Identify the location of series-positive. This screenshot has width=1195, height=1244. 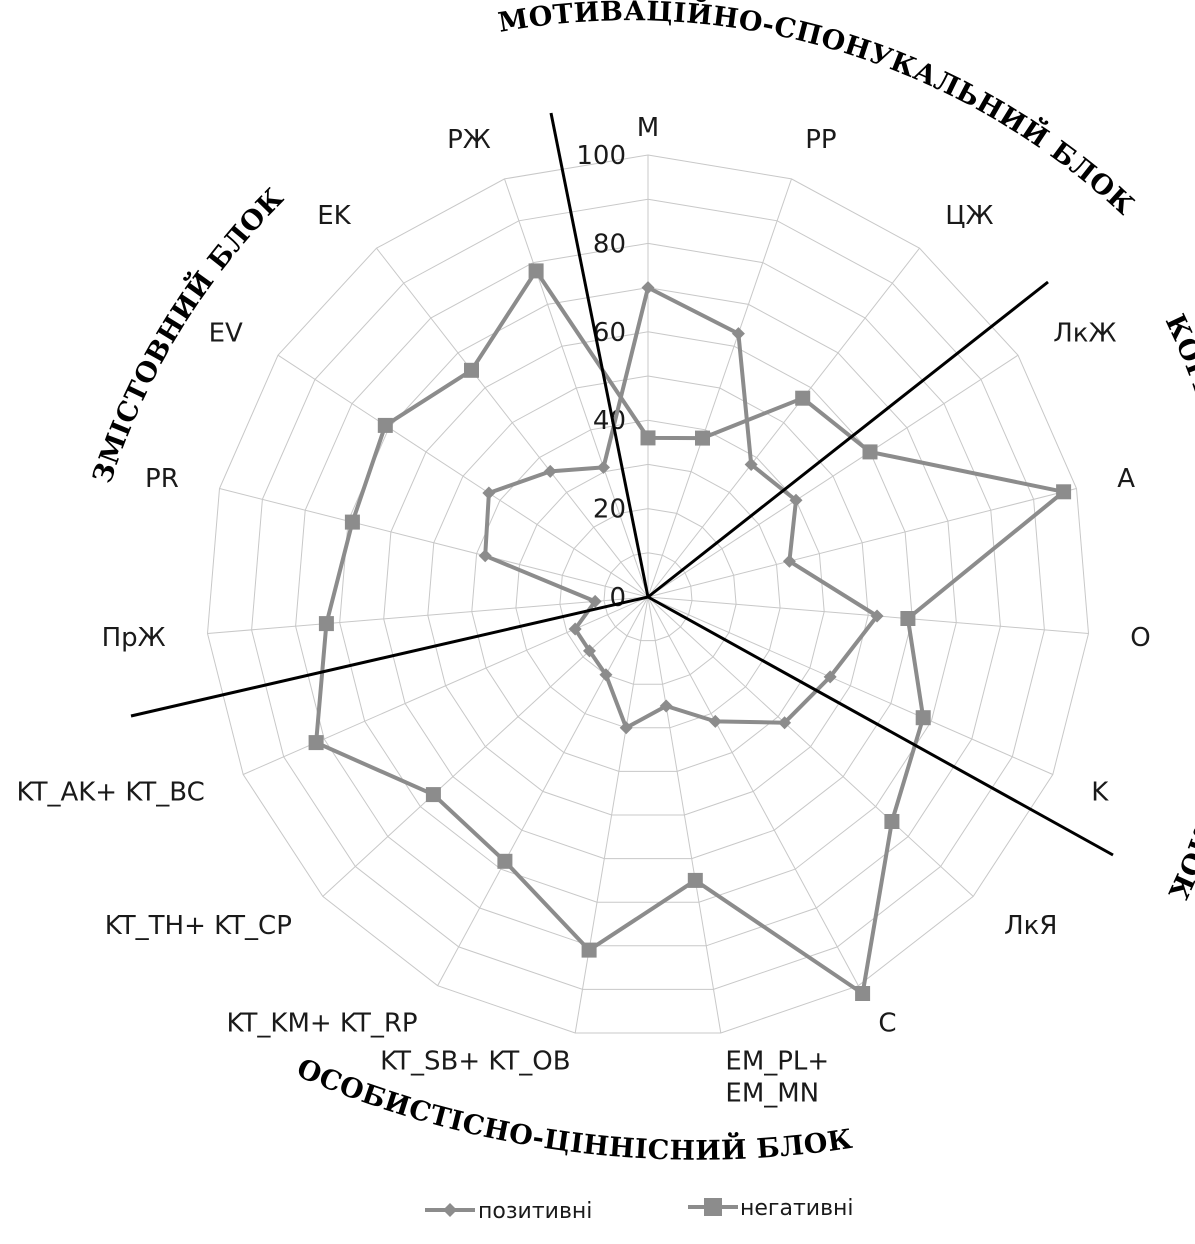
(681, 508).